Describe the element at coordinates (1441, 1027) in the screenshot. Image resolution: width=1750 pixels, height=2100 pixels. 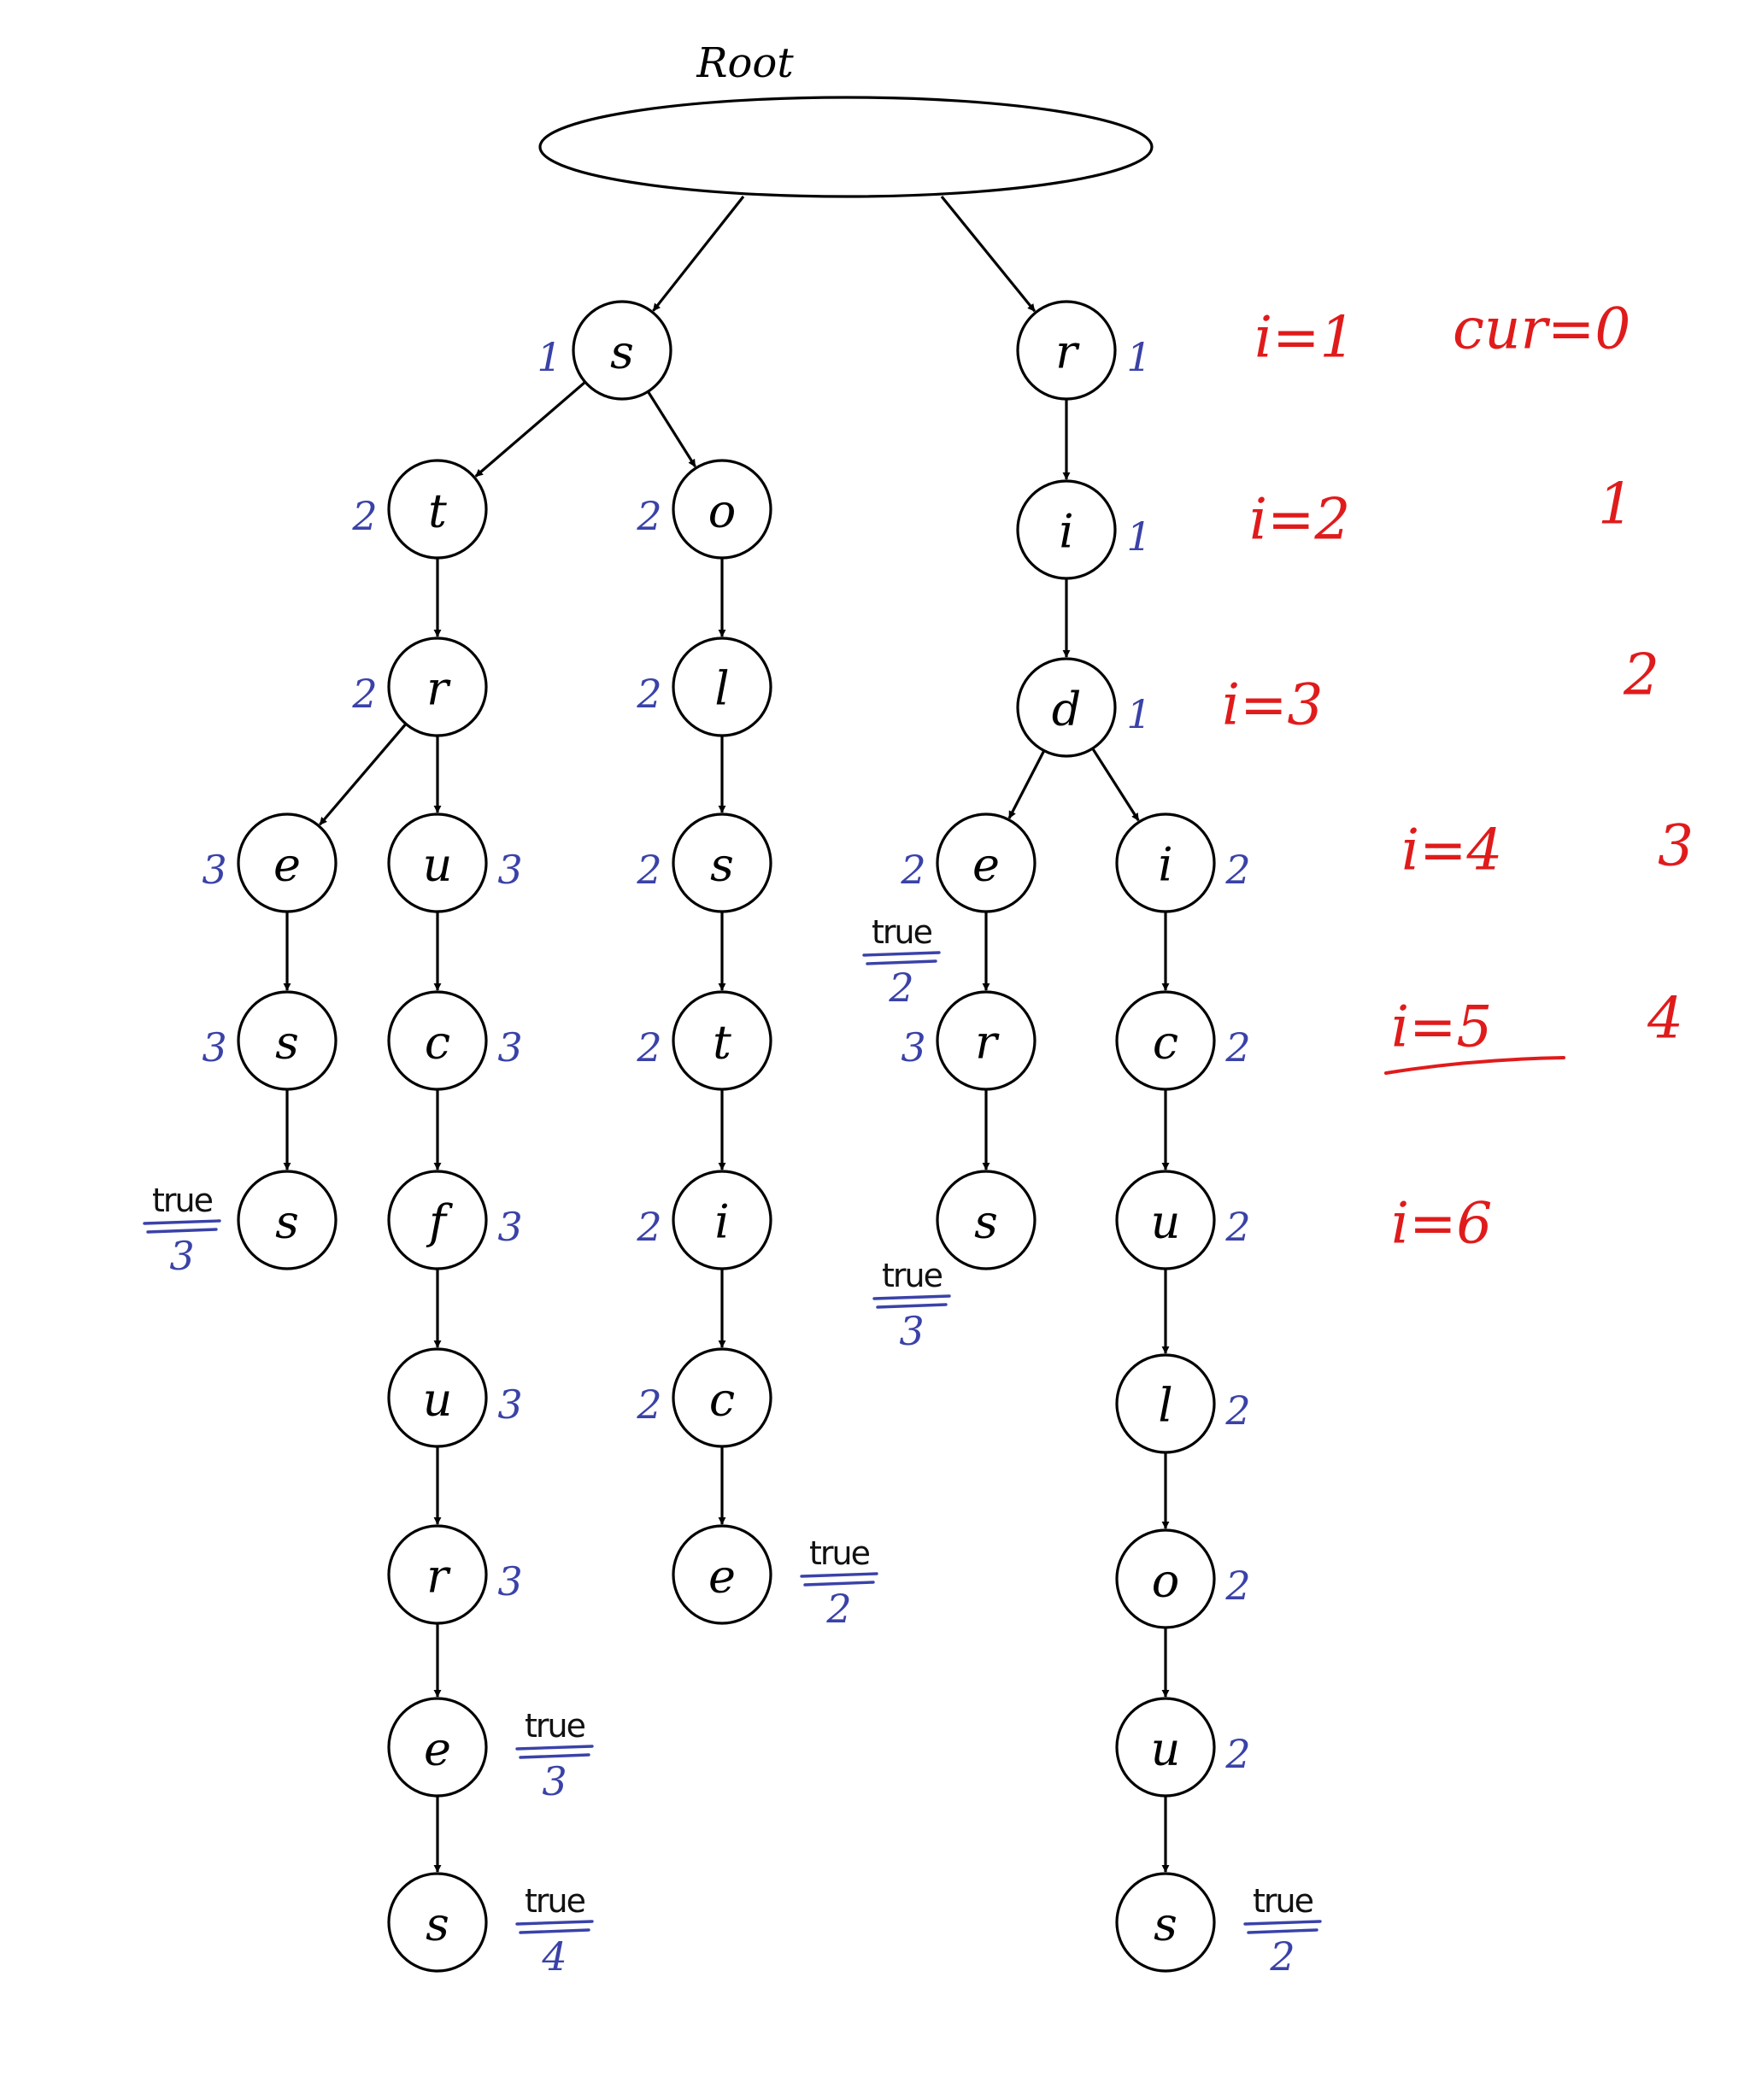
I see `annotation-i-5: i=5` at that location.